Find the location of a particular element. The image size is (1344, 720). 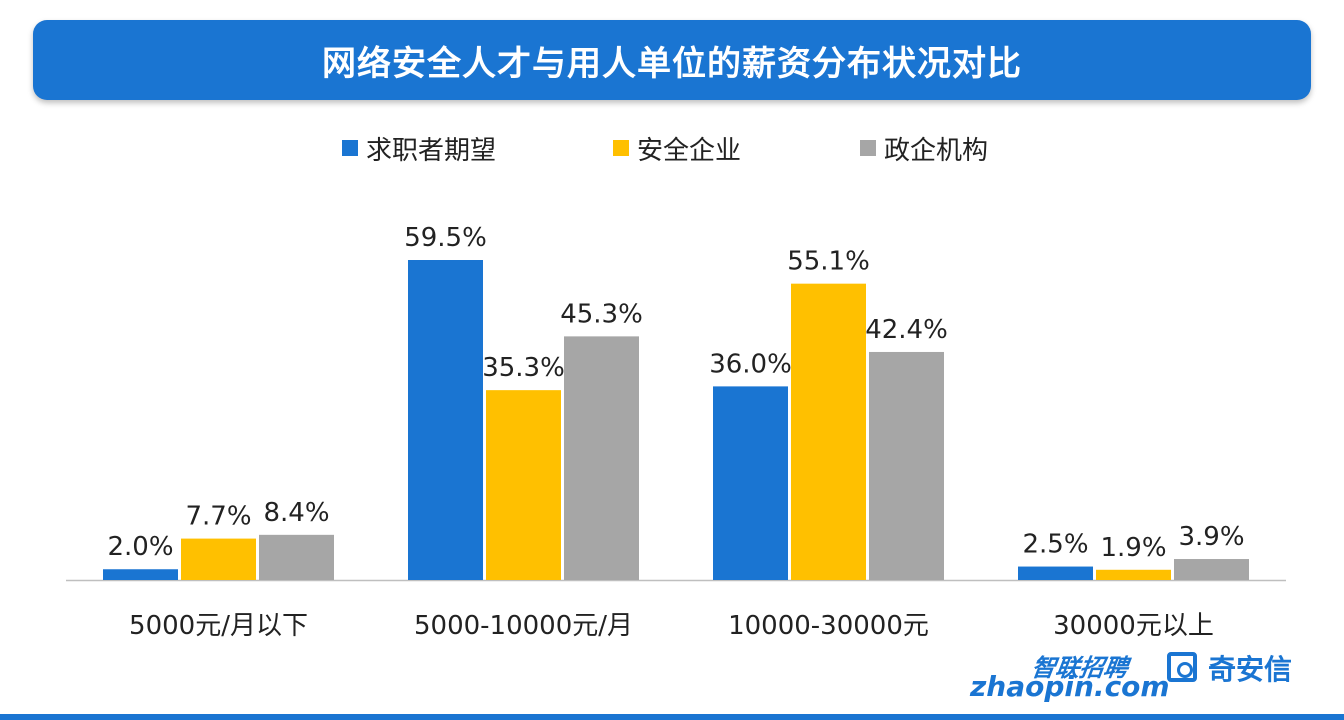

legend-item-series-1: 求职者期望 is located at coordinates (419, 148).